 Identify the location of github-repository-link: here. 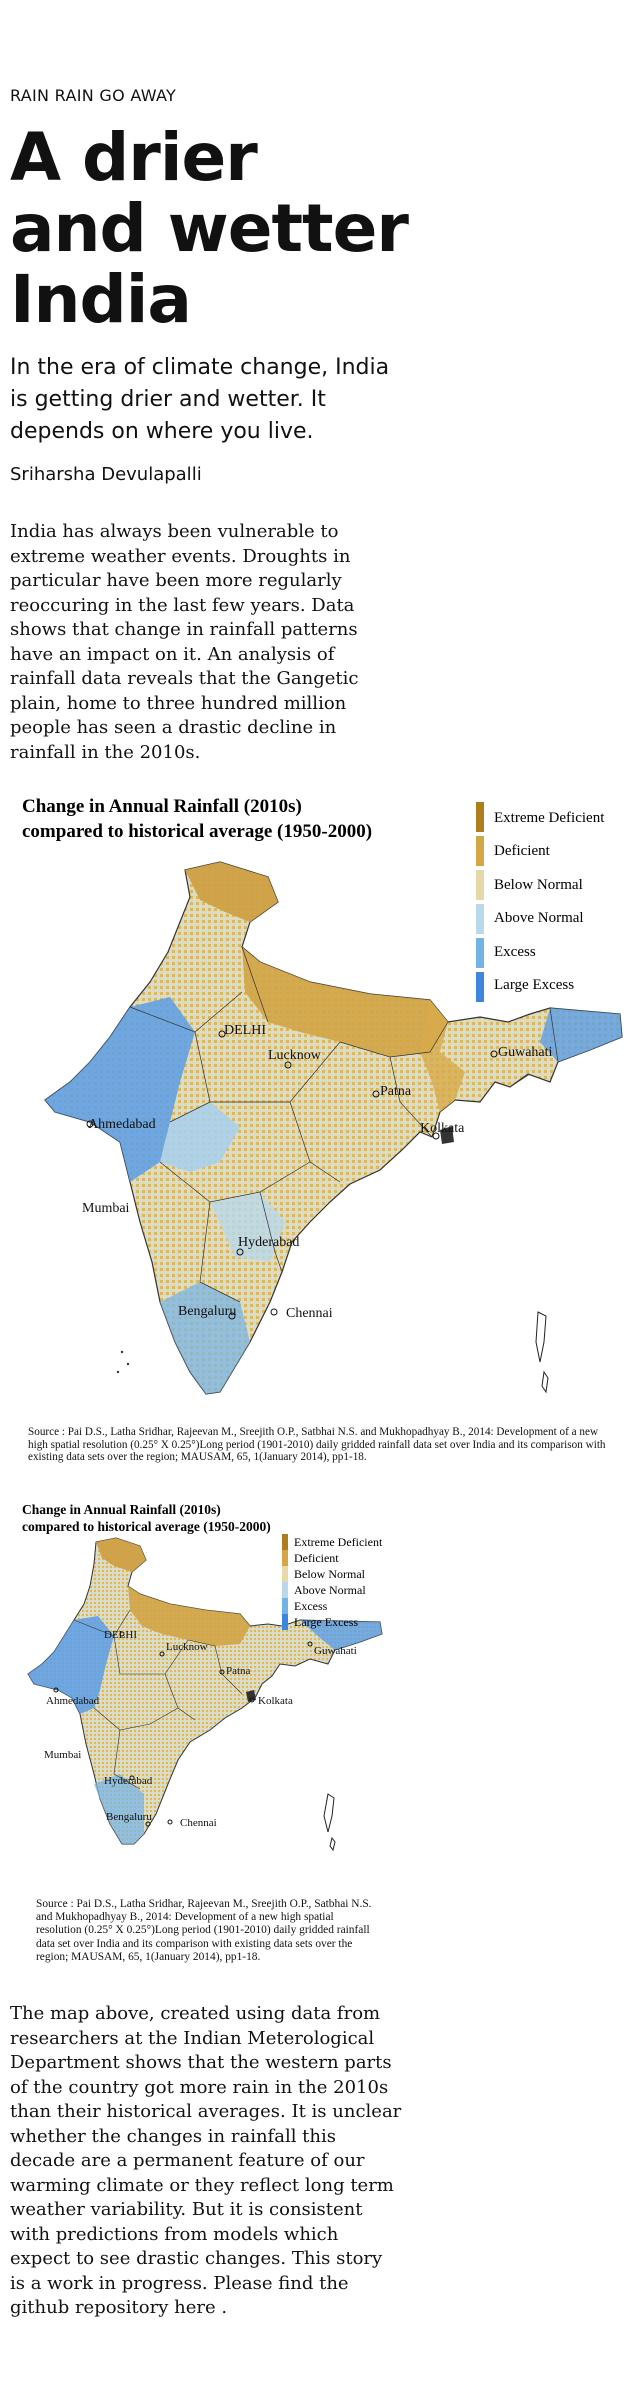
(195, 2307).